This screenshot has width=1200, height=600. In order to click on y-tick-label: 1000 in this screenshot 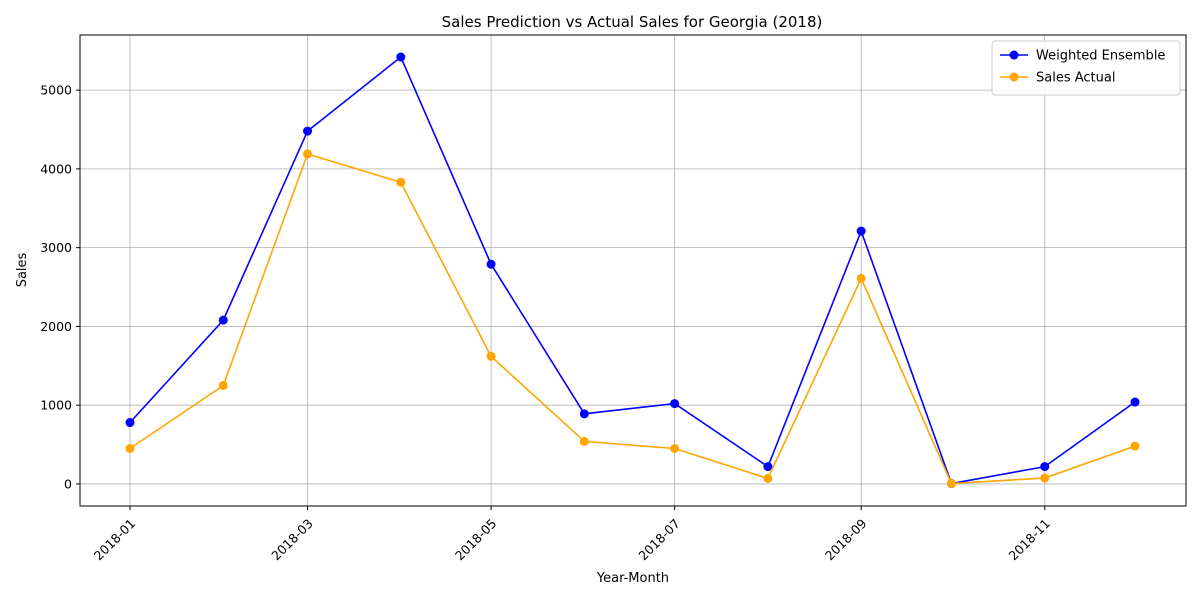, I will do `click(56, 405)`.